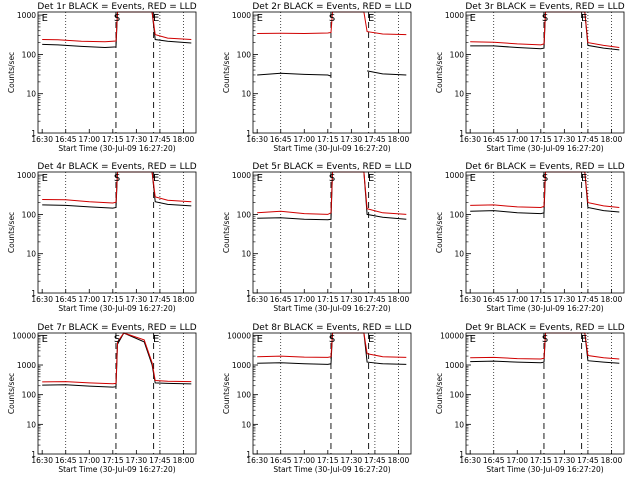  I want to click on chart-title: Det 3r BLACK = Events, RED = LLD, so click(544, 7).